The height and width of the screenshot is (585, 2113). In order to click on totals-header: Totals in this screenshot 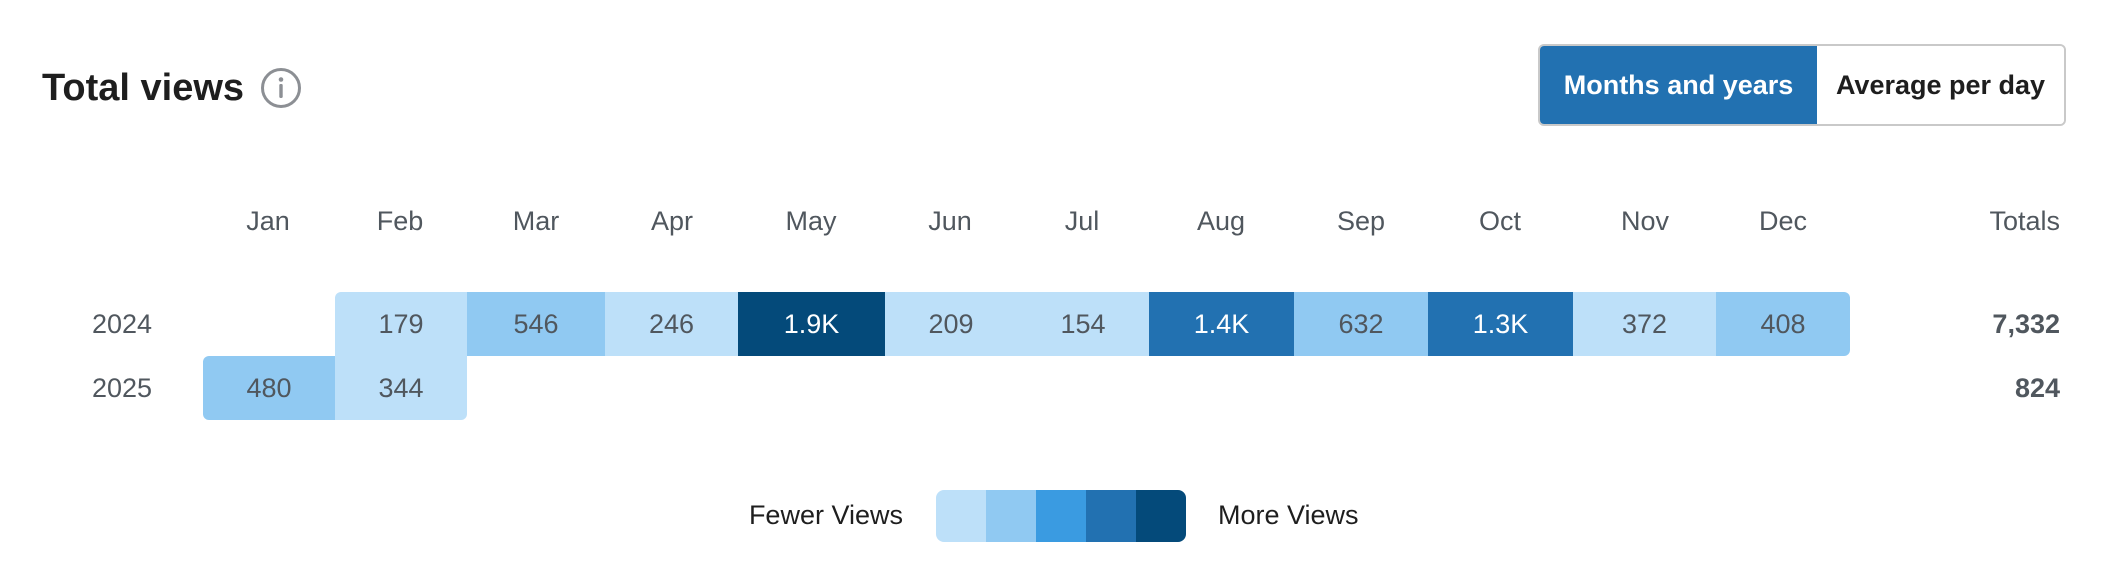, I will do `click(2024, 221)`.